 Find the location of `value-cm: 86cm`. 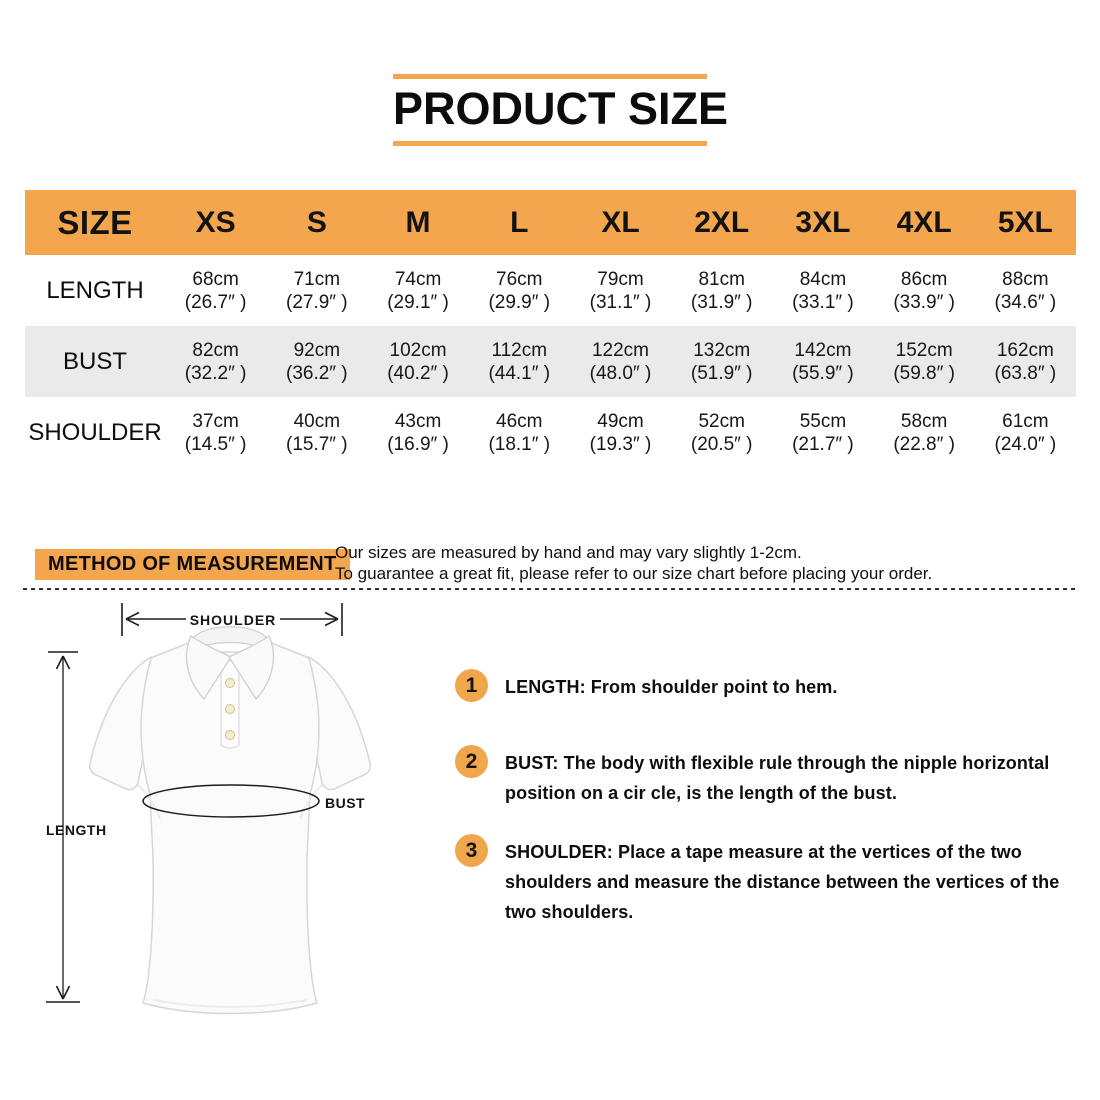

value-cm: 86cm is located at coordinates (924, 279).